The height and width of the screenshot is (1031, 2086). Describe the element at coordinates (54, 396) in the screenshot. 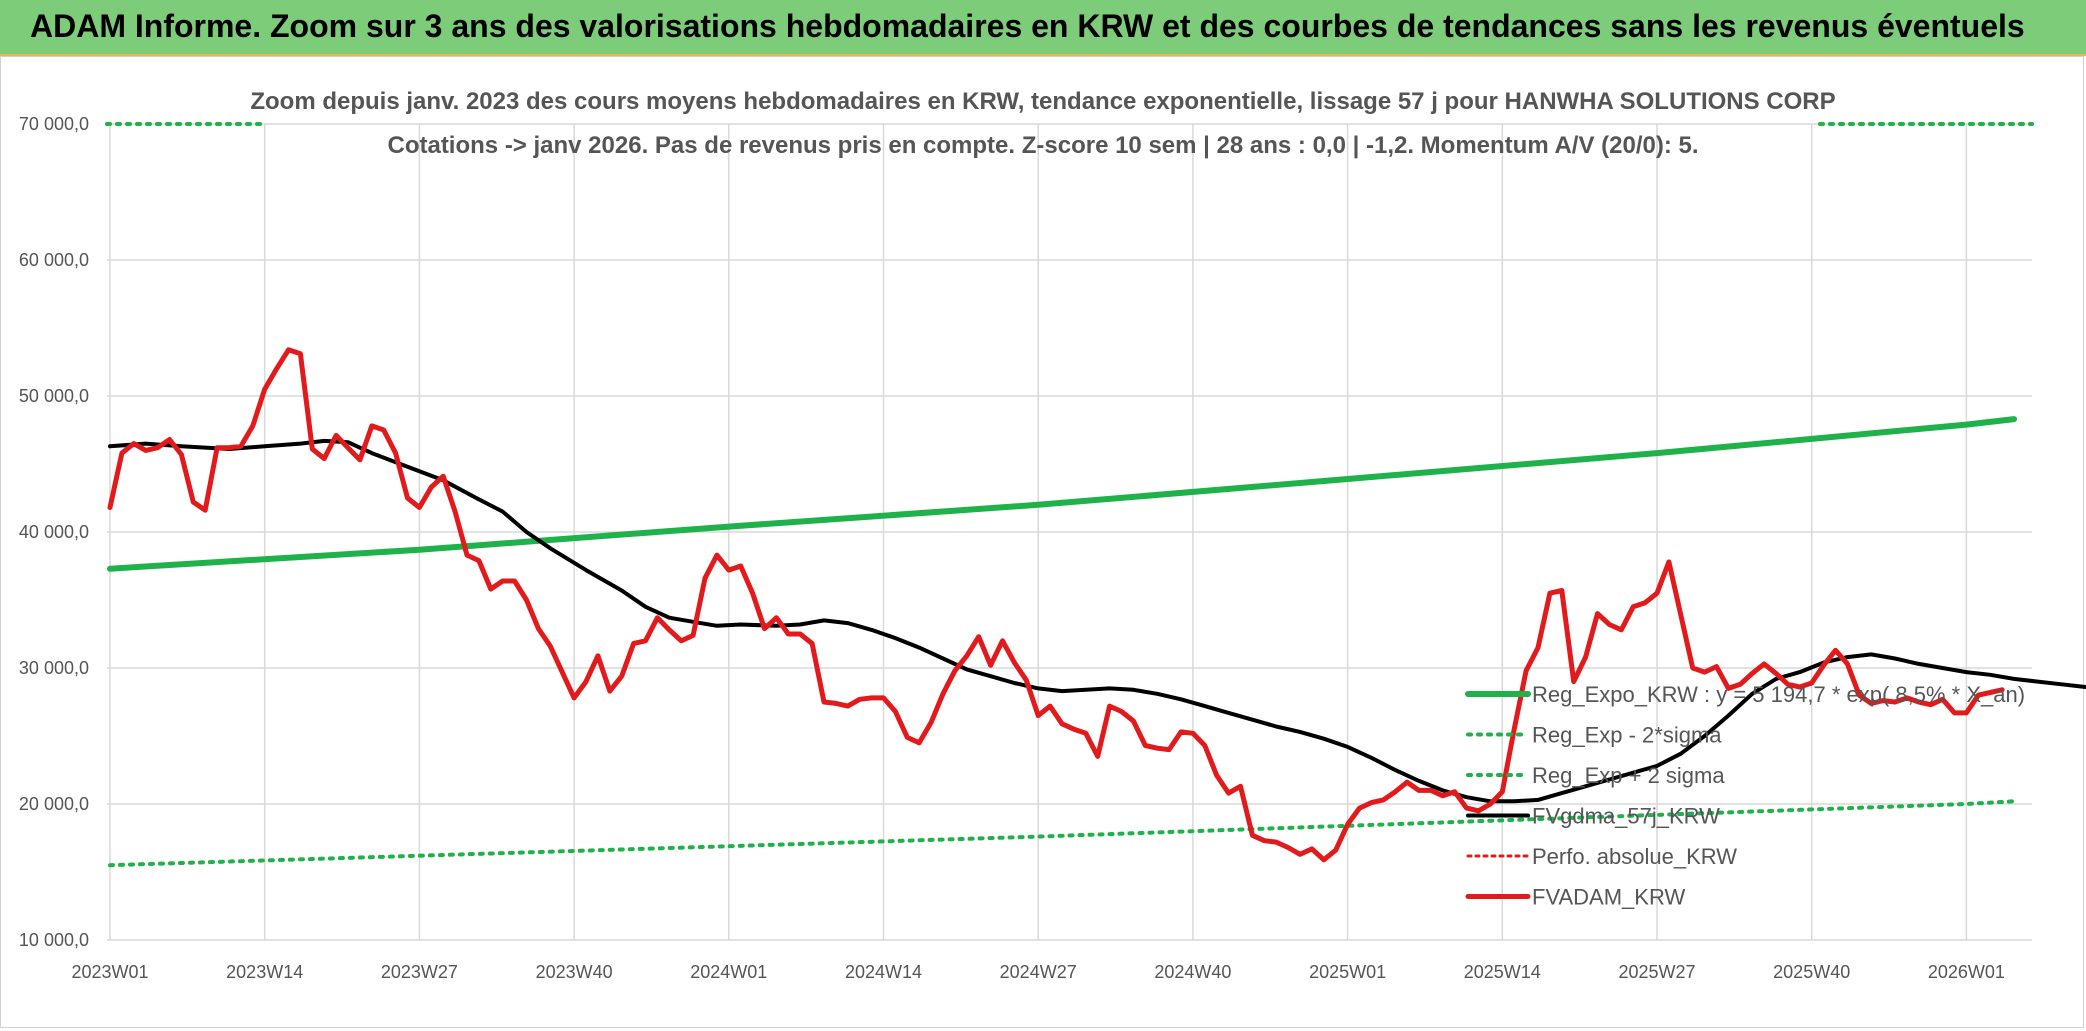

I see `y-tick-label: 50 000,0` at that location.